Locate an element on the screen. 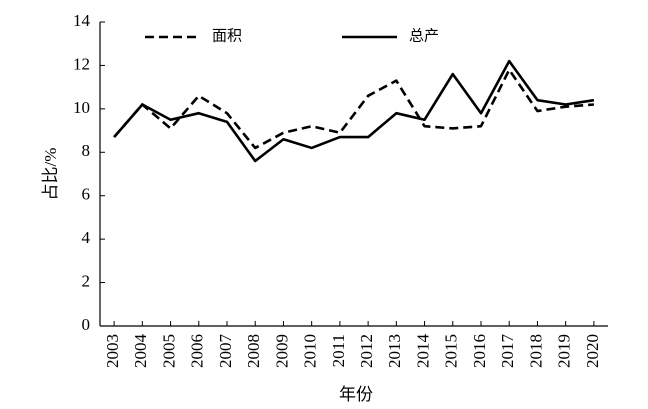 This screenshot has height=409, width=648. x-tick-label: 2005 is located at coordinates (168, 351).